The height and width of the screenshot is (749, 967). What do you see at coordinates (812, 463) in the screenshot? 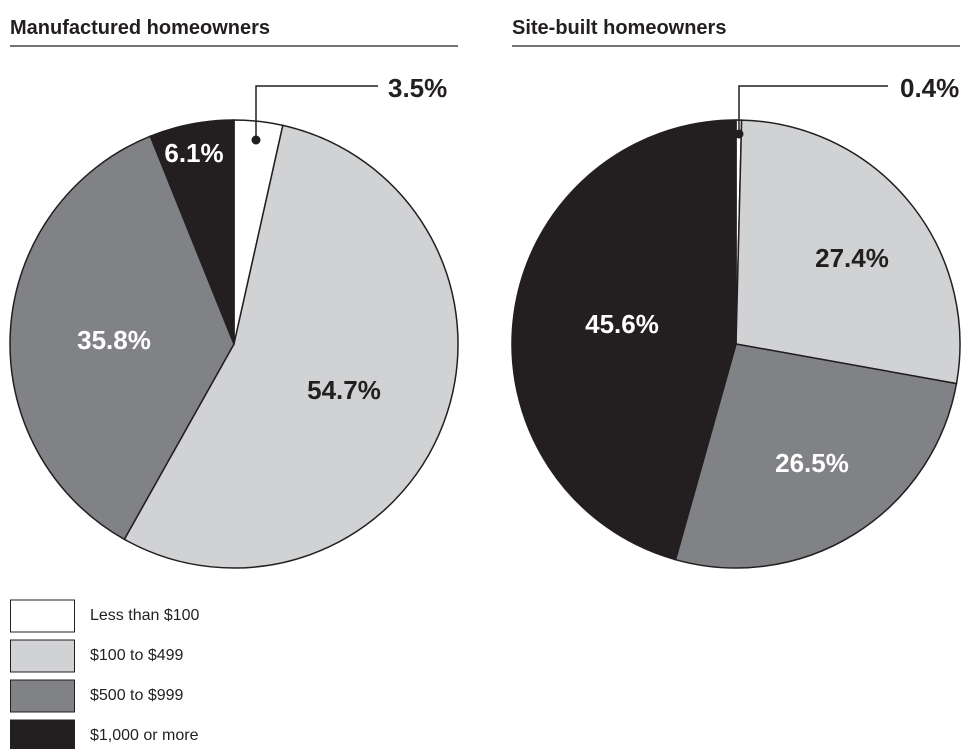
I see `value-label: 26.5%` at bounding box center [812, 463].